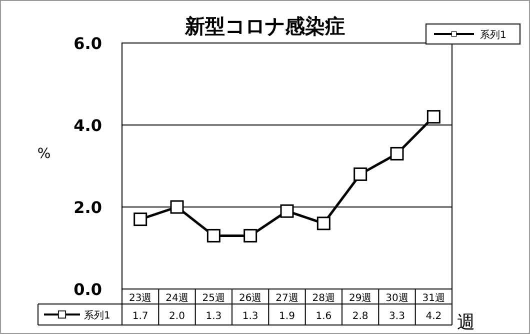 The image size is (530, 334). What do you see at coordinates (97, 316) in the screenshot?
I see `legend-label: 系列1` at bounding box center [97, 316].